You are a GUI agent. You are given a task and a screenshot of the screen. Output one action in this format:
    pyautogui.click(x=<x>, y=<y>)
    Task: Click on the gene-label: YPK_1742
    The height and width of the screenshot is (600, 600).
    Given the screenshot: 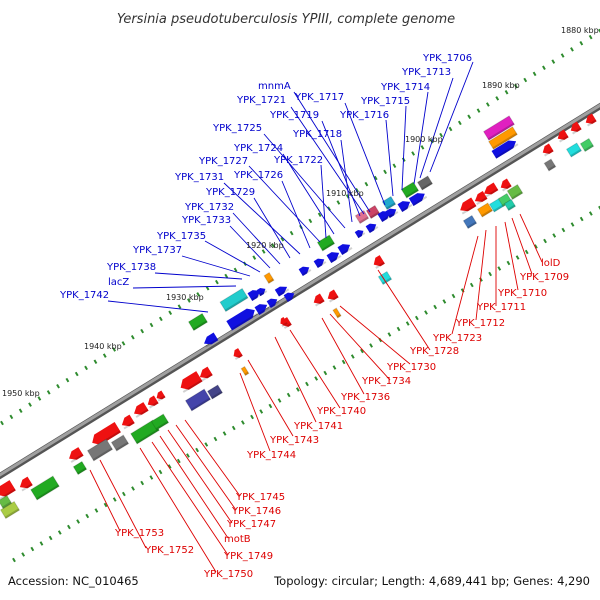 What is the action you would take?
    pyautogui.click(x=84, y=295)
    